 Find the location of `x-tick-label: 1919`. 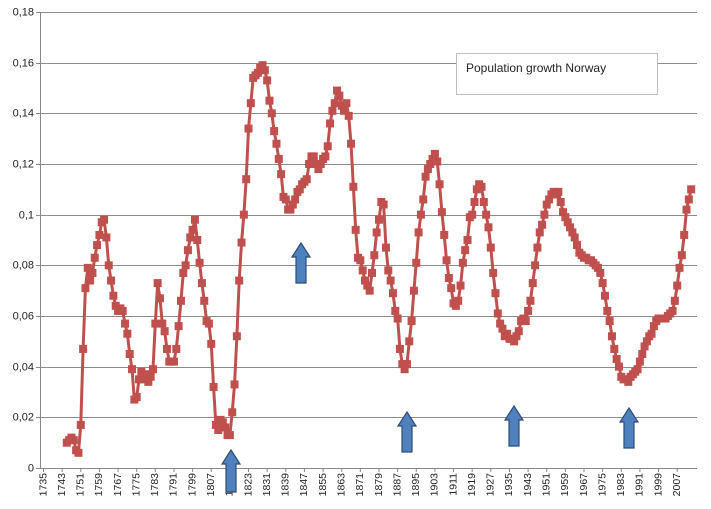

x-tick-label: 1919 is located at coordinates (472, 485).